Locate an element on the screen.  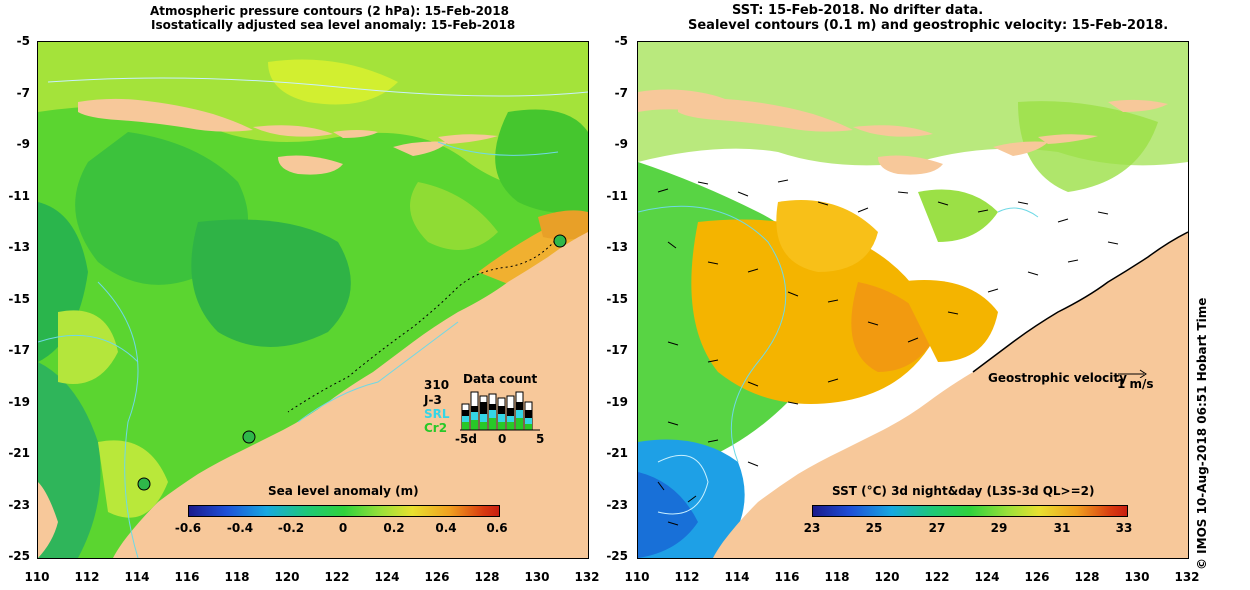
velocity-scale-arrow is located at coordinates (1132, 373).